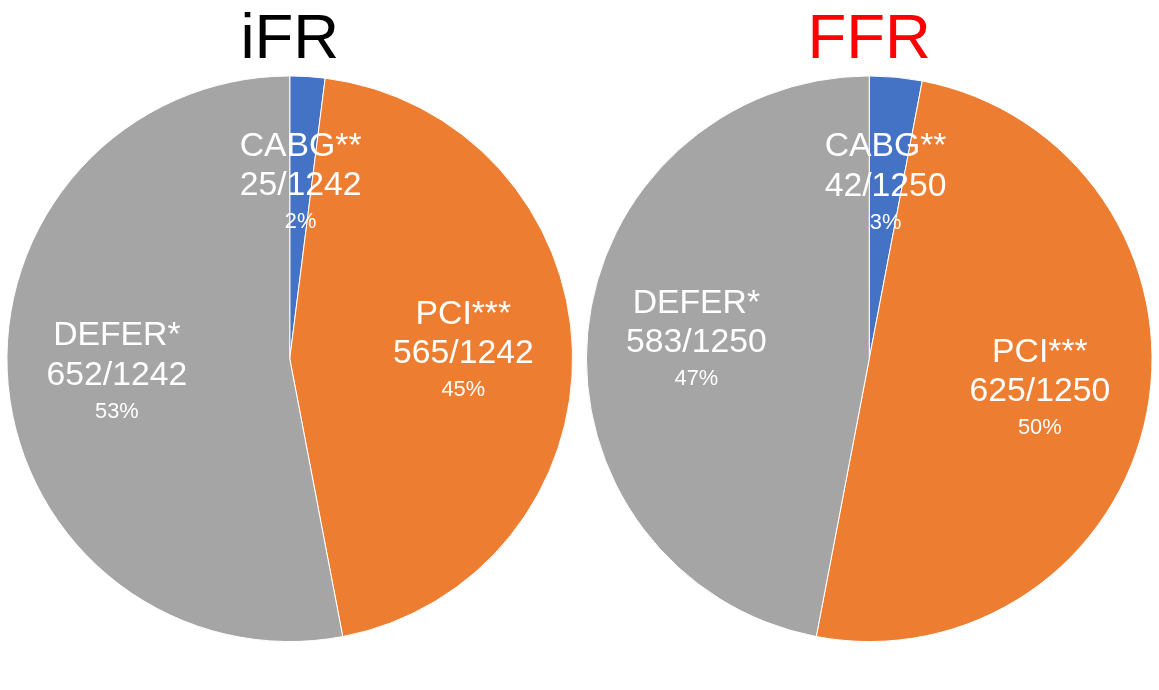 The height and width of the screenshot is (690, 1159). What do you see at coordinates (300, 199) in the screenshot?
I see `text: 25/1242 2%` at bounding box center [300, 199].